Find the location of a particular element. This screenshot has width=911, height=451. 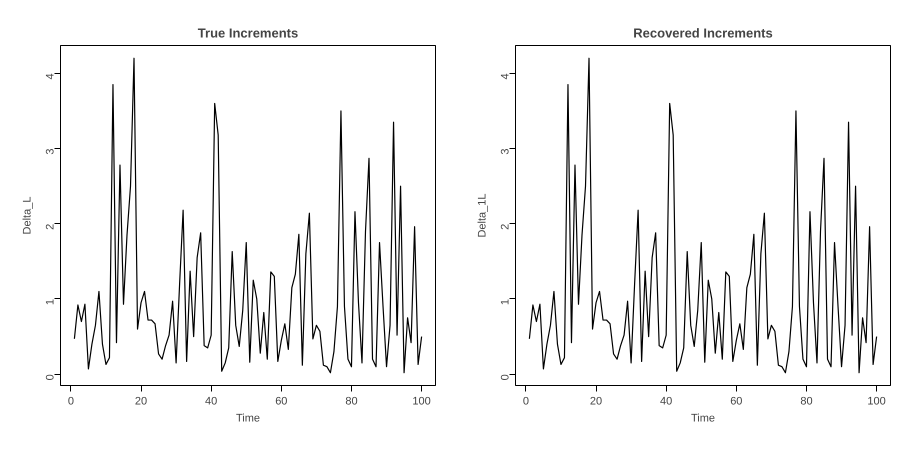

y-axis-title: Delta_L is located at coordinates (28, 215).